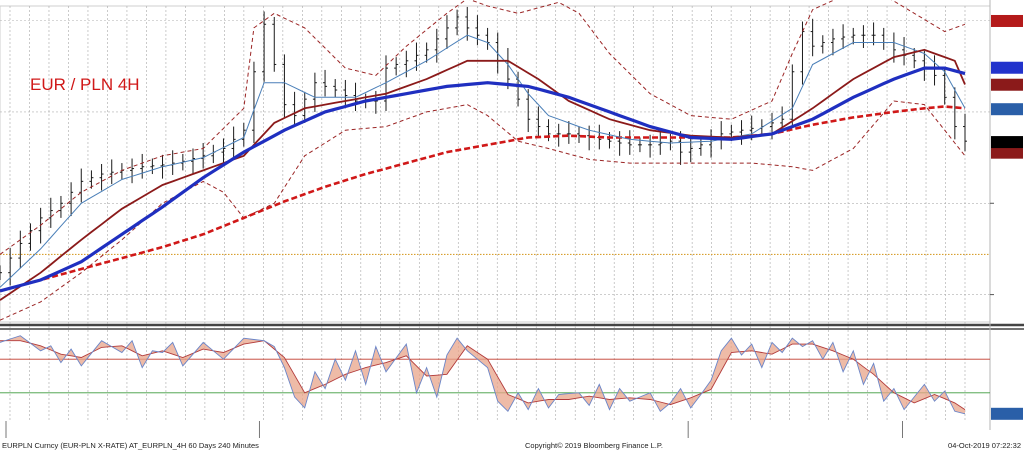 This screenshot has height=451, width=1024. I want to click on osc-value-box, so click(1007, 413).